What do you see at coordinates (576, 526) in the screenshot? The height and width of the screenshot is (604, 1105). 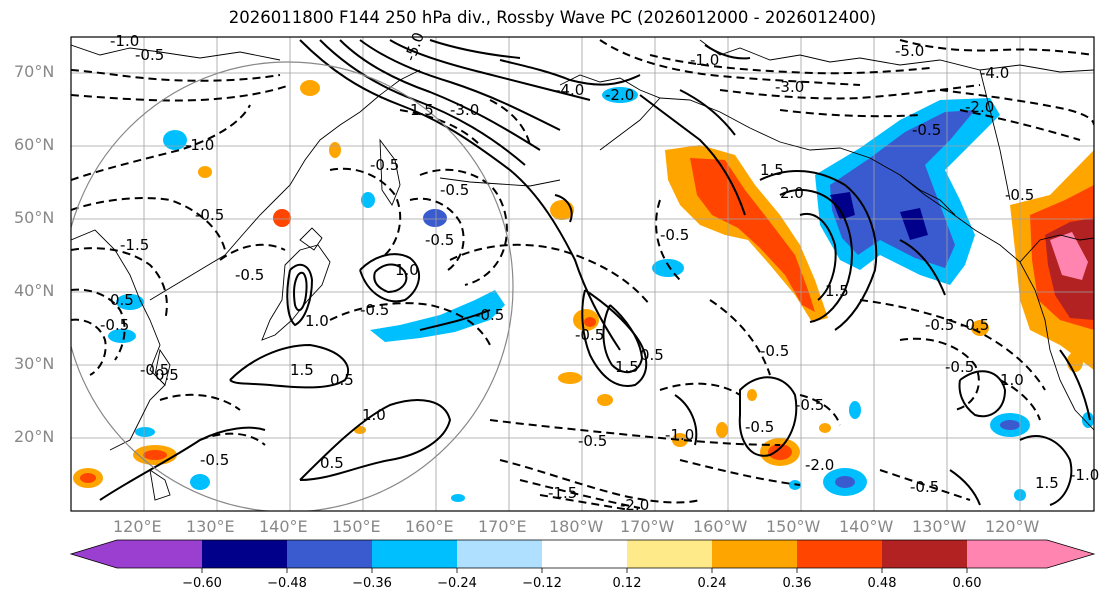 I see `lon-label: 180°W` at bounding box center [576, 526].